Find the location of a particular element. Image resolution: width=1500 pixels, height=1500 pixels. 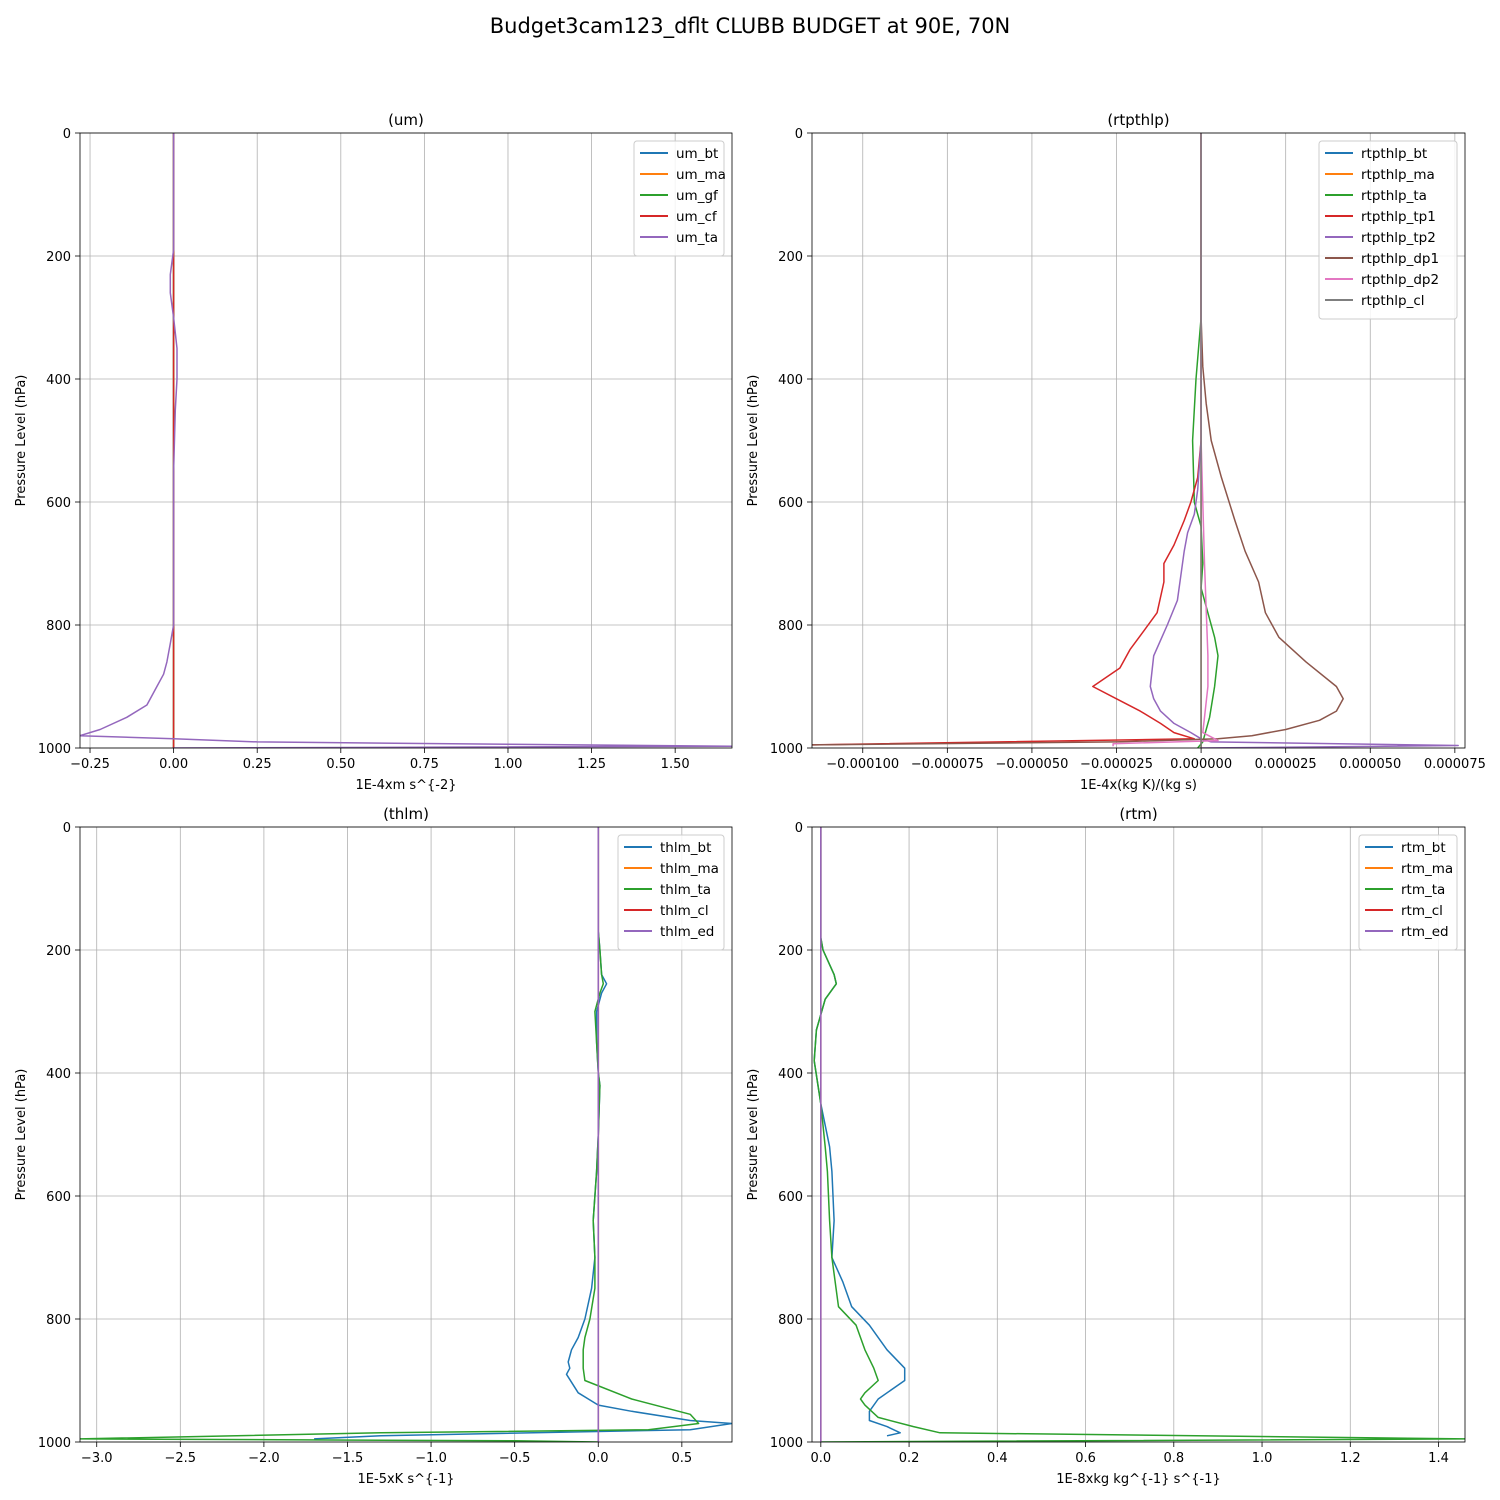

x-axis-label: 1E-5xK s^{-1} is located at coordinates (406, 1479).